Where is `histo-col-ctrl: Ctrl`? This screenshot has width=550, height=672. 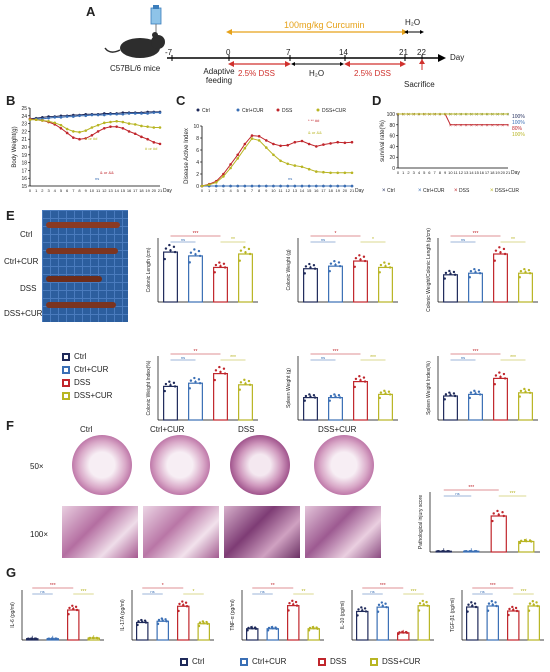
histo-col-ctrl: Ctrl is located at coordinates (86, 429).